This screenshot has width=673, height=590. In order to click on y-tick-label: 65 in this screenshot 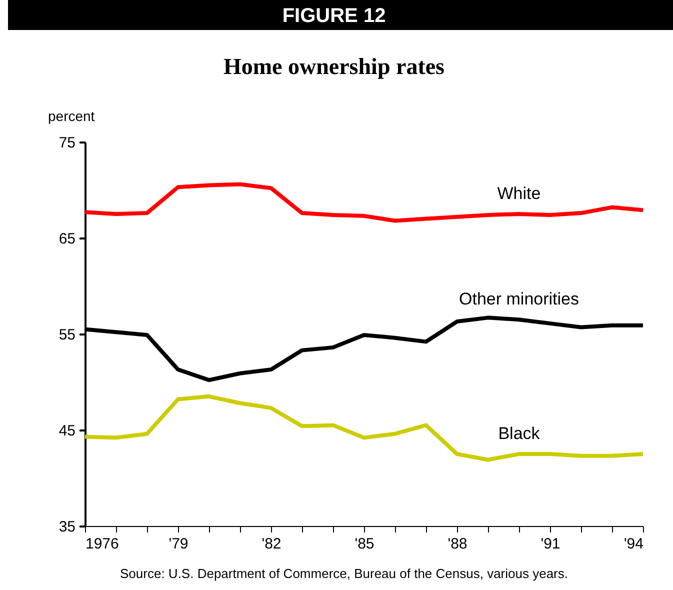, I will do `click(67, 239)`.